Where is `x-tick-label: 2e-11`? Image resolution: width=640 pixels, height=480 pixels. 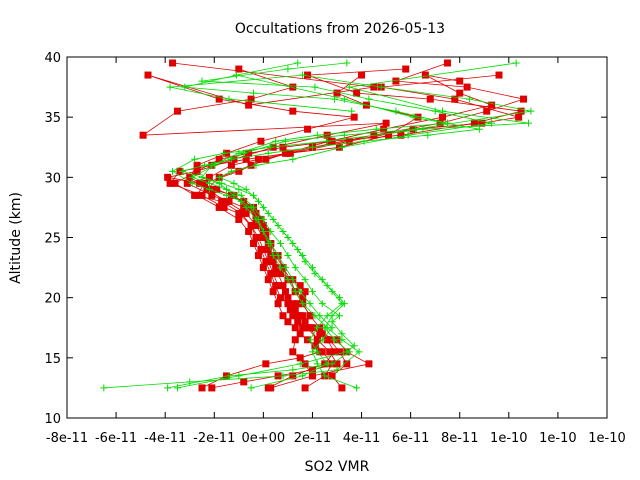
x-tick-label: 2e-11 is located at coordinates (313, 438).